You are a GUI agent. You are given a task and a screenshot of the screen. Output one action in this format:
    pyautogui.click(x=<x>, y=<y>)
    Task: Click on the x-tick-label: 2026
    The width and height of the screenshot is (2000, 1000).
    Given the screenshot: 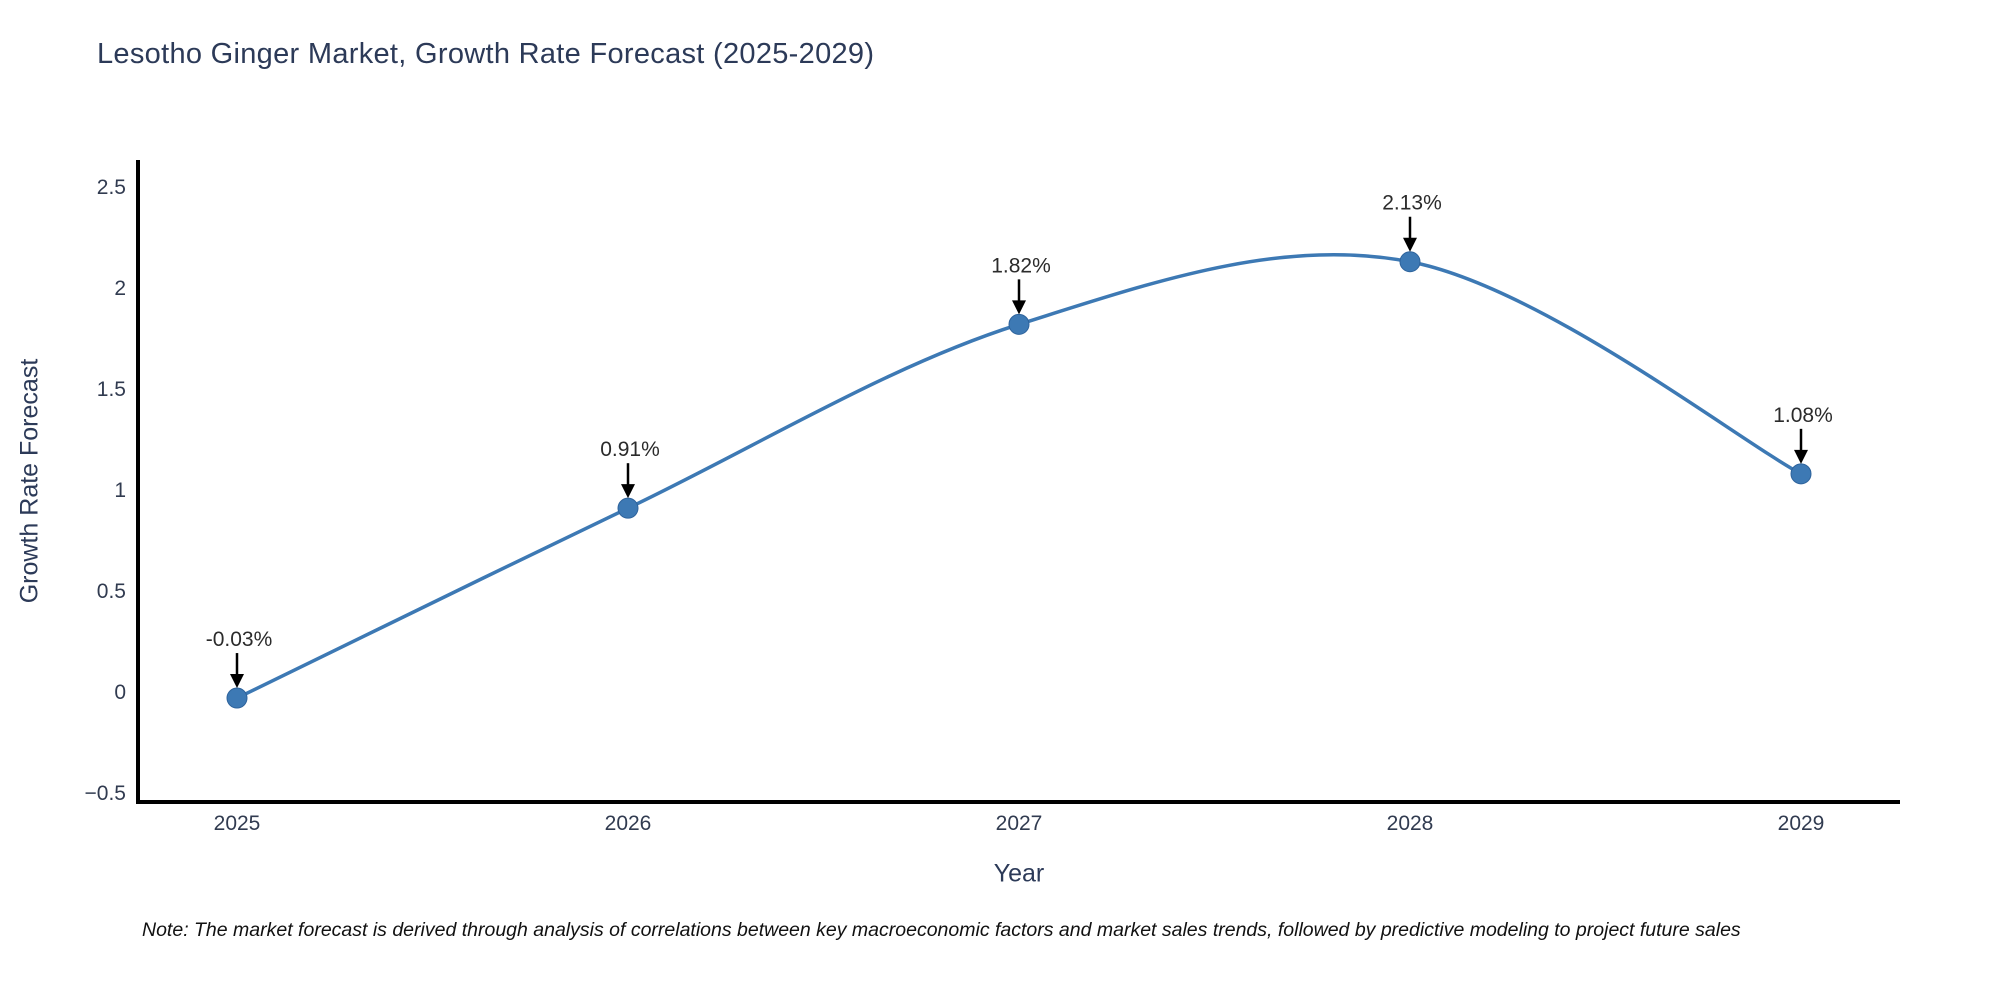 What is the action you would take?
    pyautogui.click(x=628, y=823)
    